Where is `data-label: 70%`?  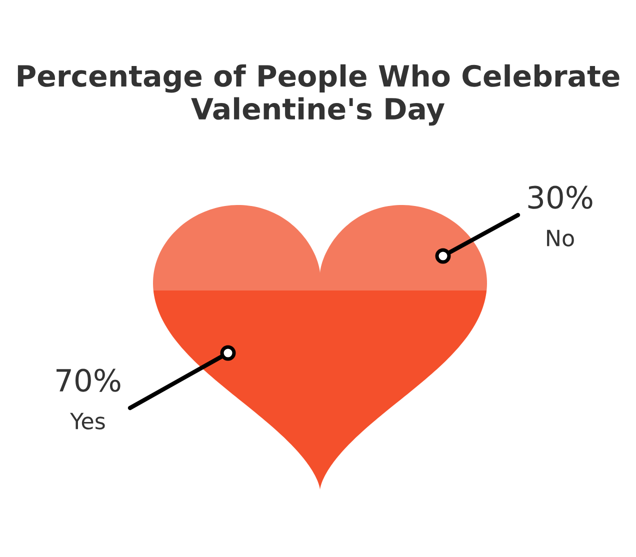 data-label: 70% is located at coordinates (88, 380).